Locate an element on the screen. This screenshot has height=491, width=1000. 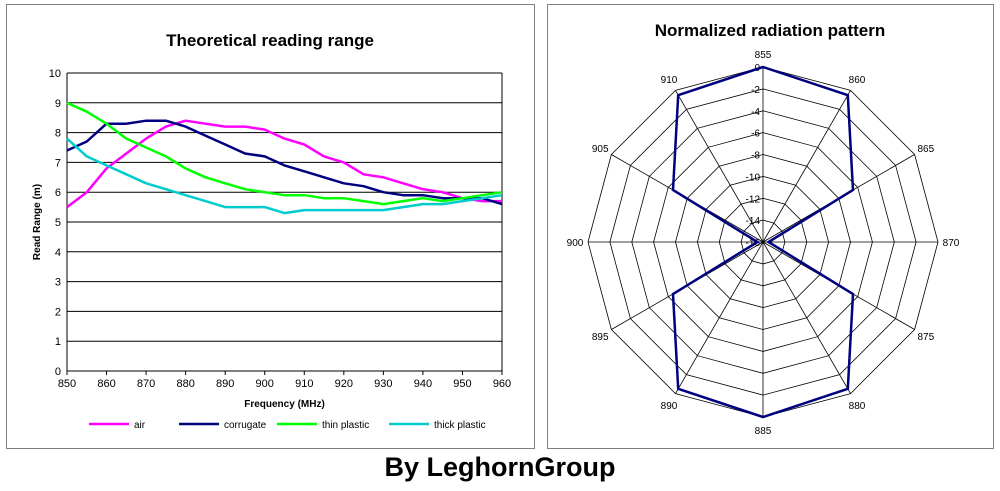
y-tick-label: 1 is located at coordinates (58, 342).